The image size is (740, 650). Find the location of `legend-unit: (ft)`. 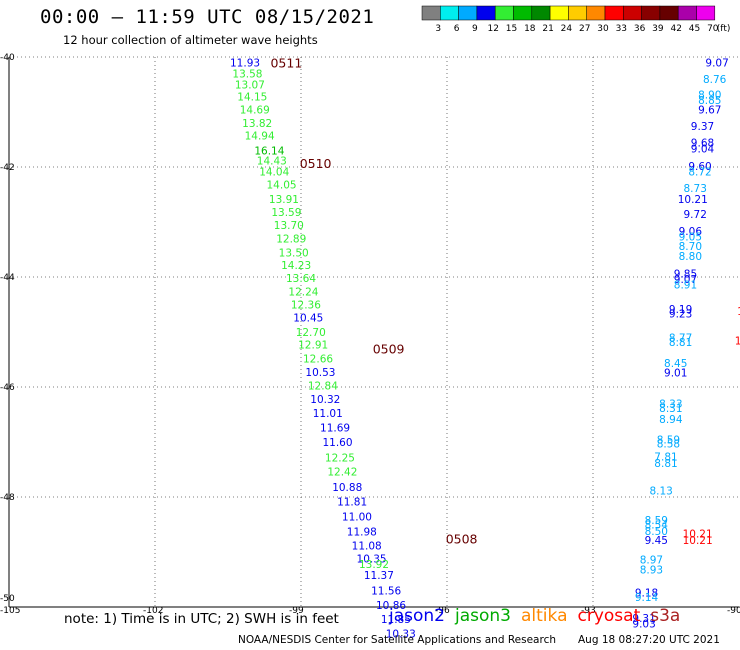

legend-unit: (ft) is located at coordinates (724, 29).